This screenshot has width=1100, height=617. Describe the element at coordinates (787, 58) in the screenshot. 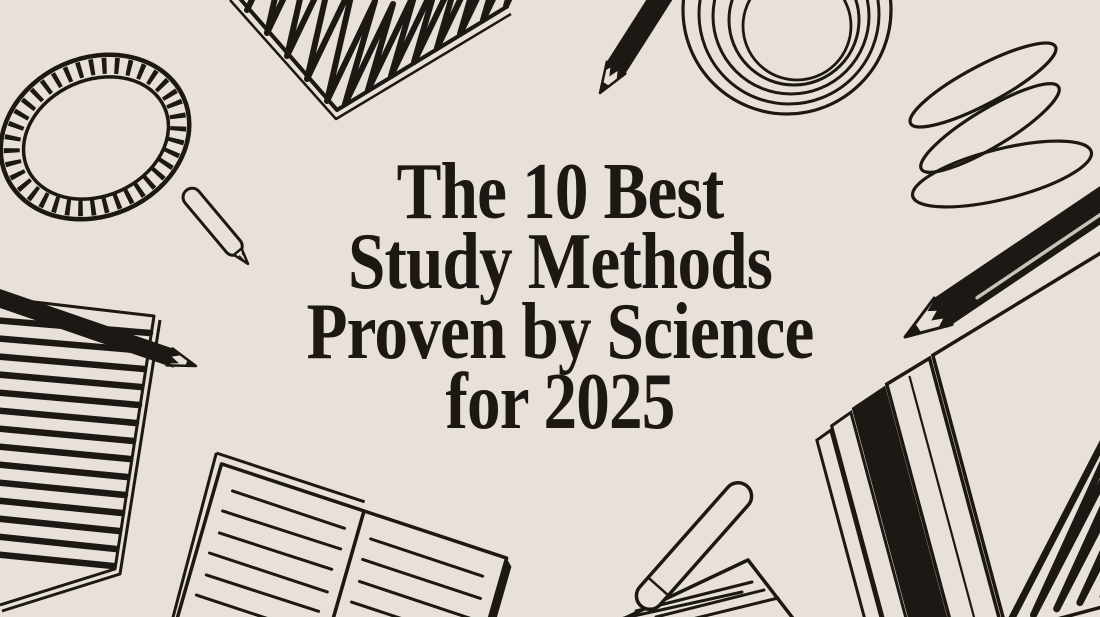

I see `tape-roll-icon` at that location.